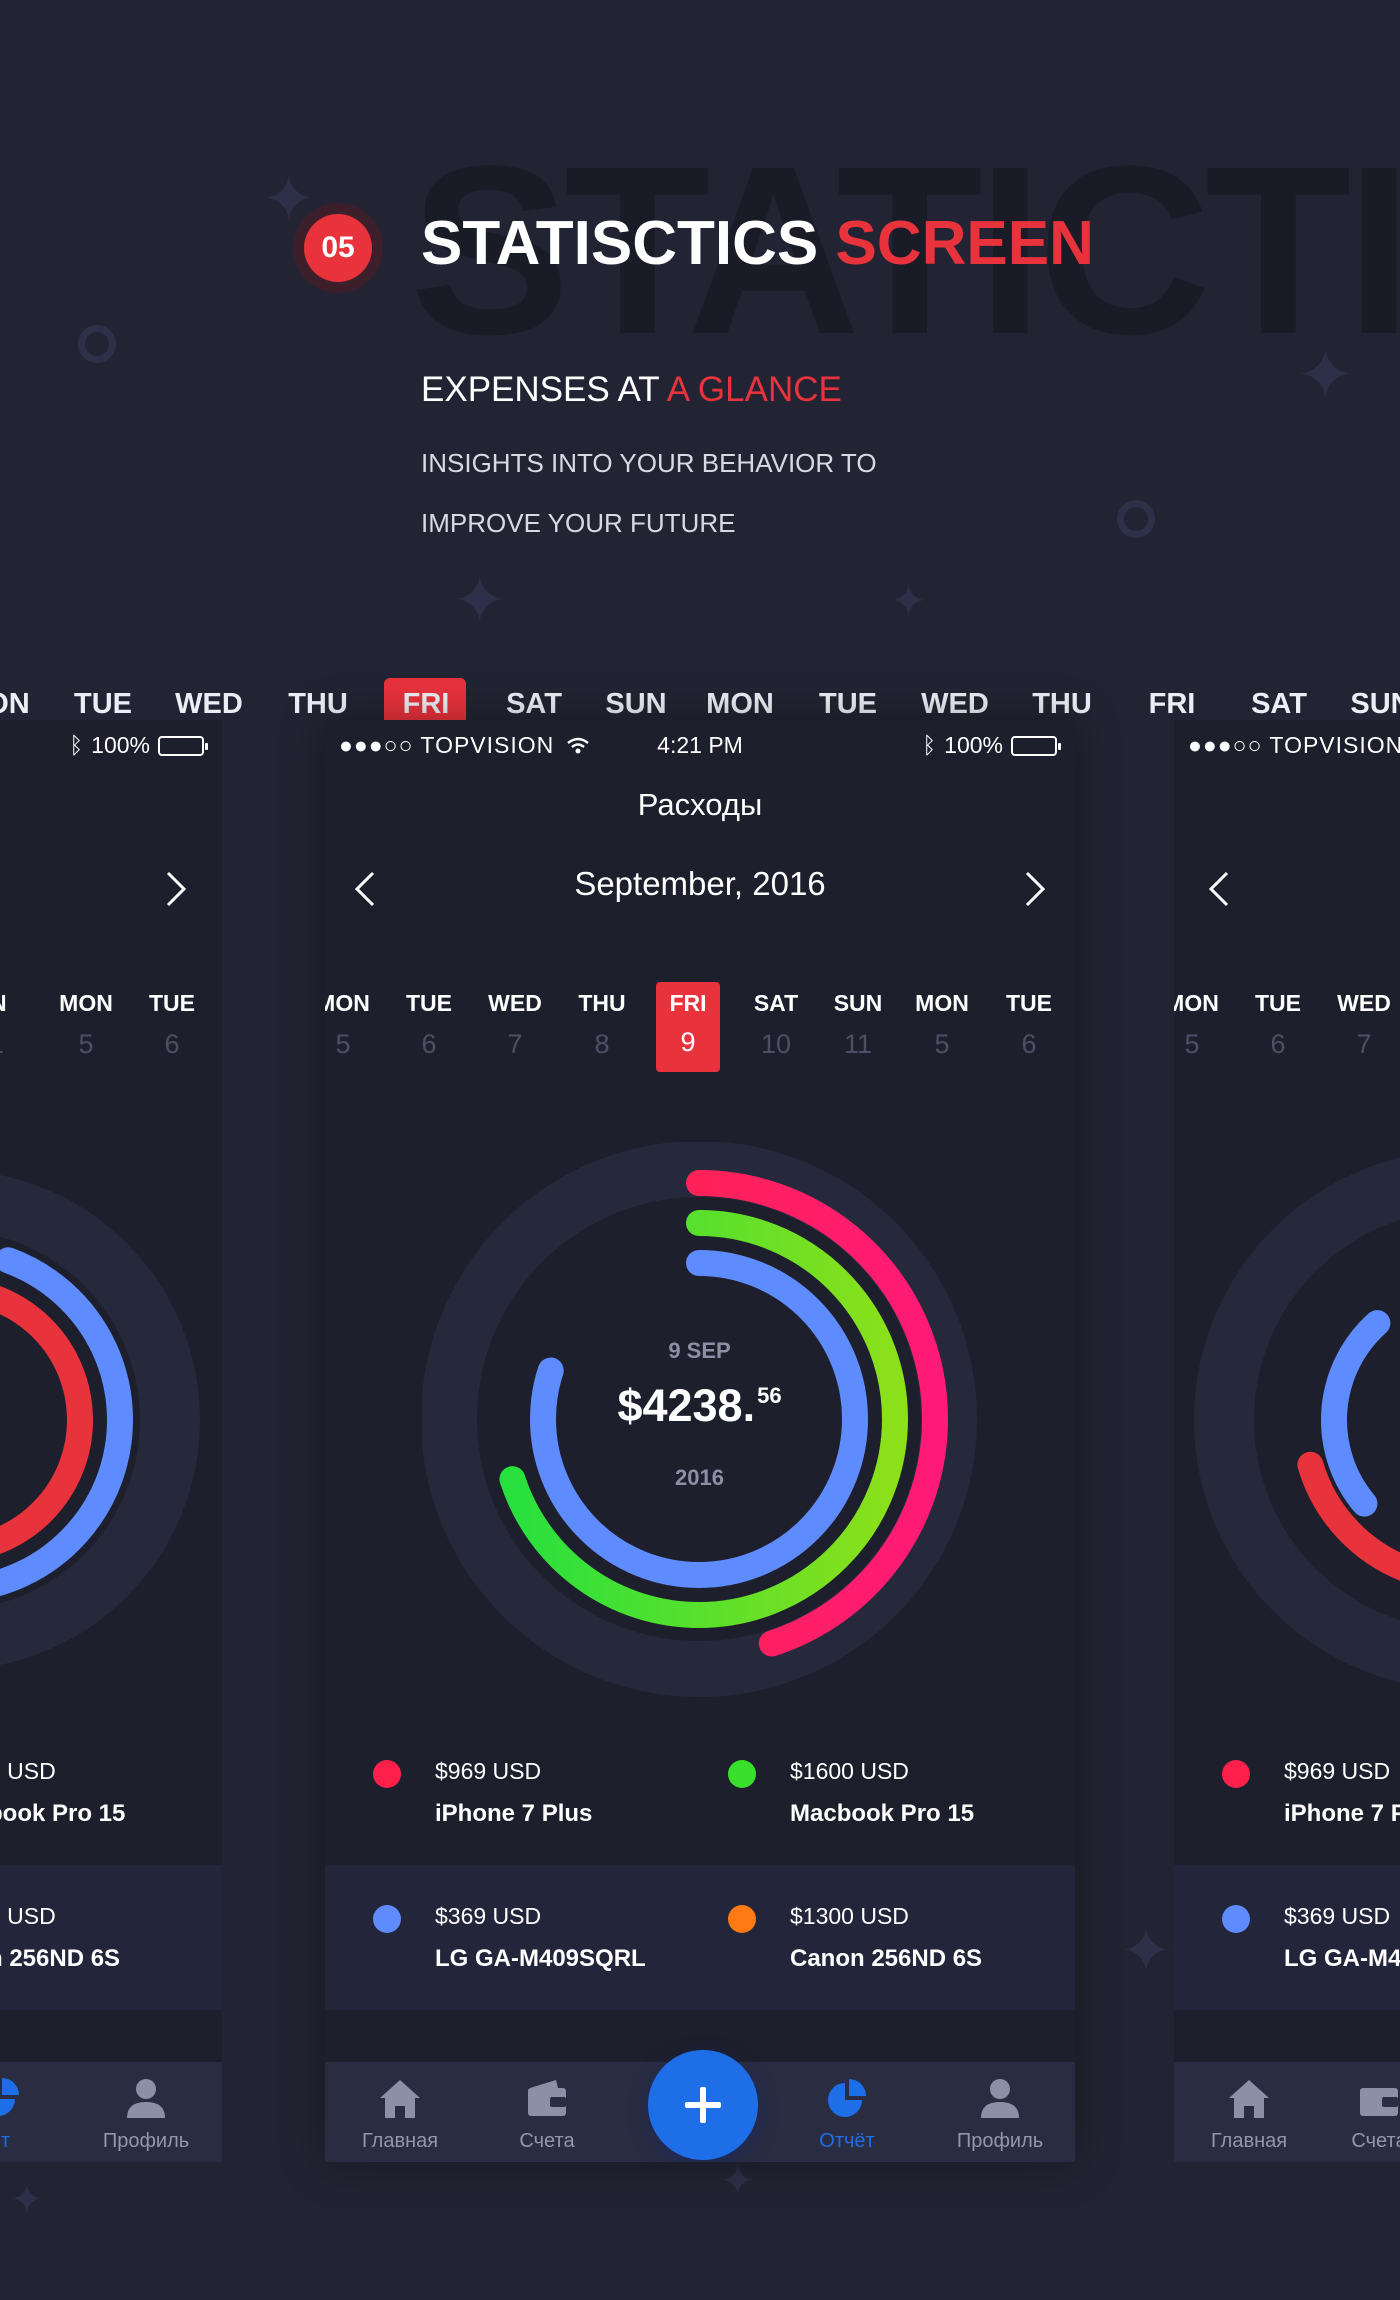  I want to click on expense-price: 0 USD, so click(28, 1771).